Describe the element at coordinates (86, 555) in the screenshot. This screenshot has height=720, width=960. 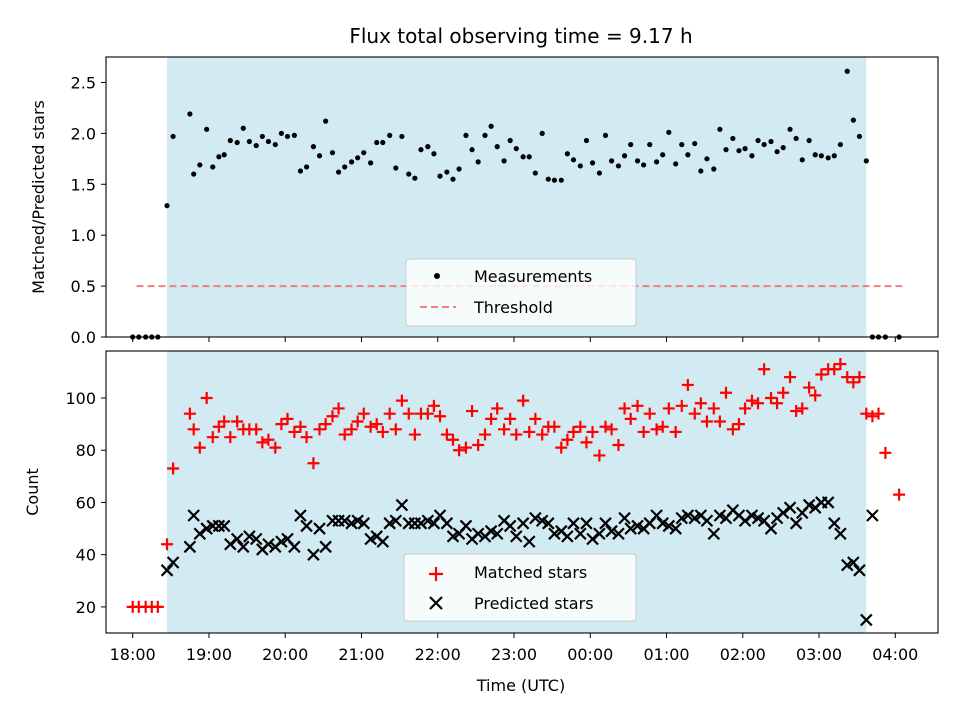
I see `y-tick-label: 40` at that location.